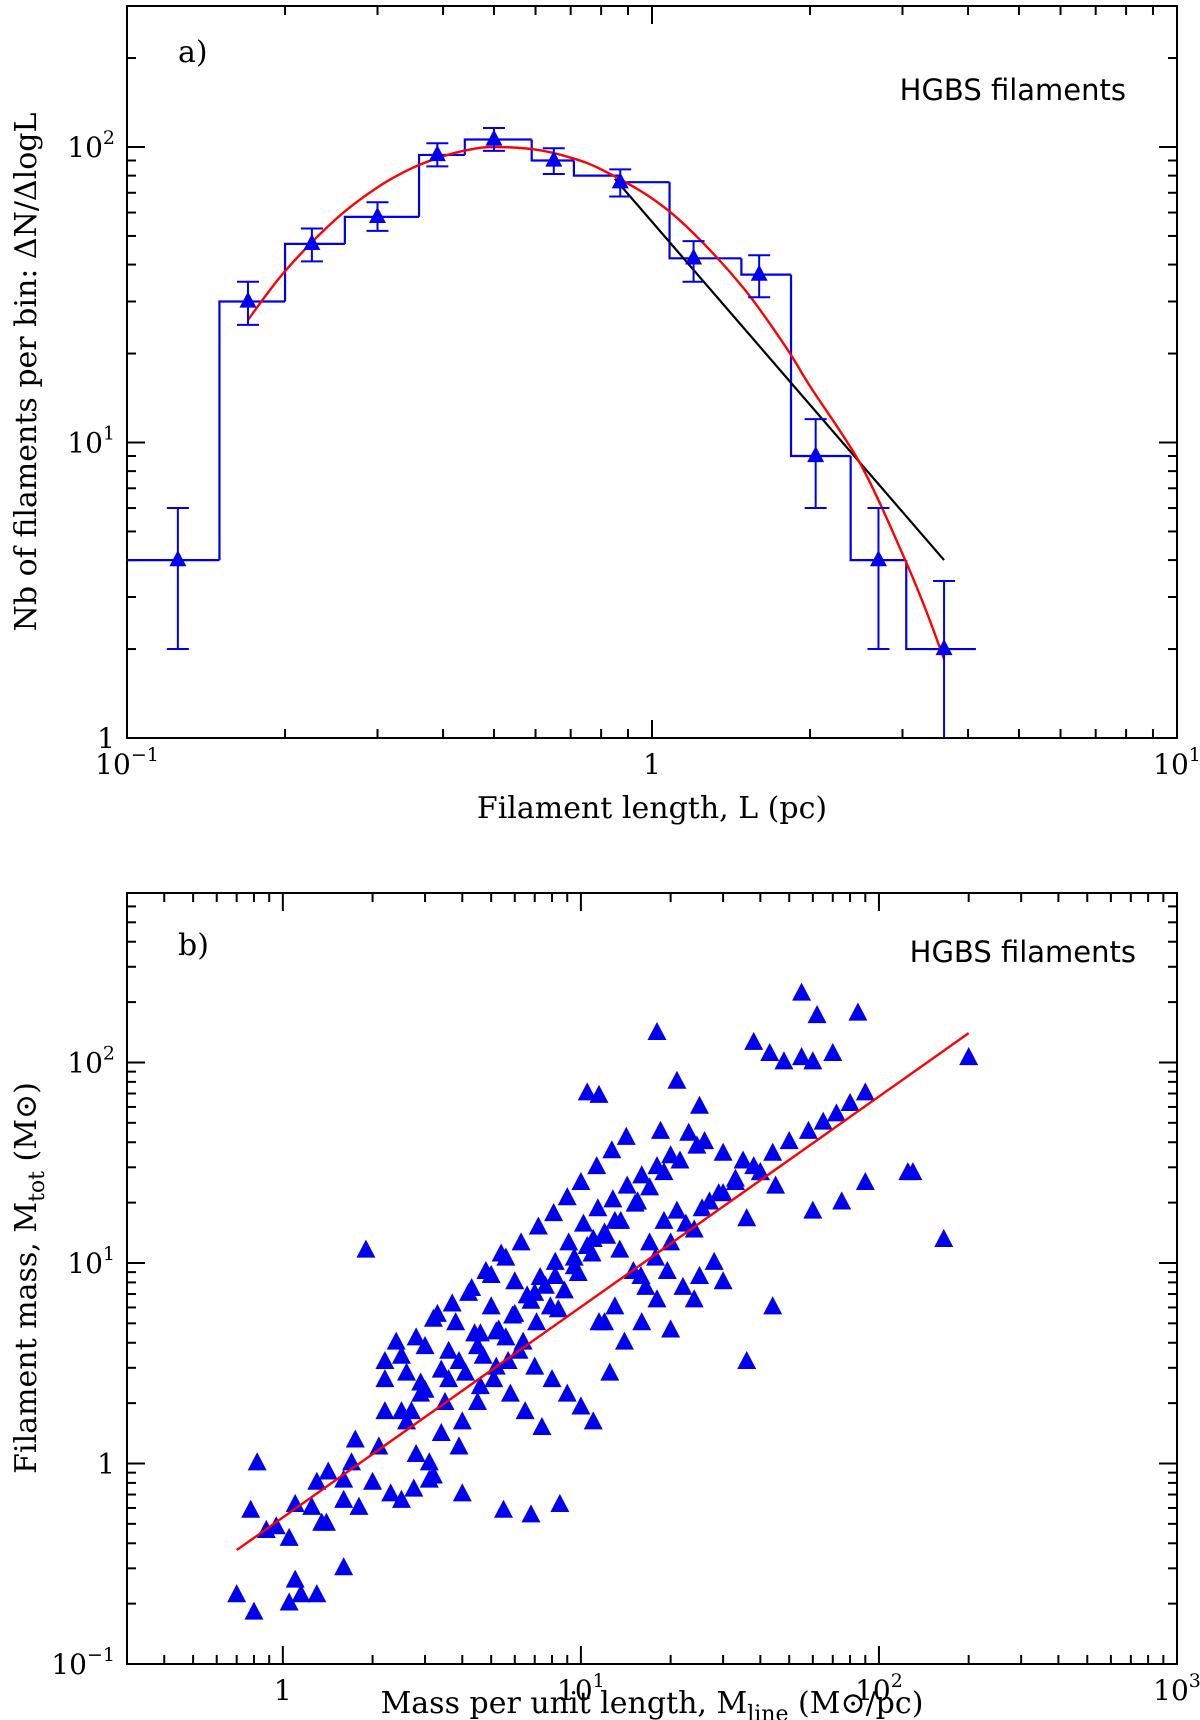 The height and width of the screenshot is (1720, 1200). What do you see at coordinates (652, 1703) in the screenshot?
I see `panel-b-x-axis-title: Mass per unit length, Mline (M⊙/pc)` at bounding box center [652, 1703].